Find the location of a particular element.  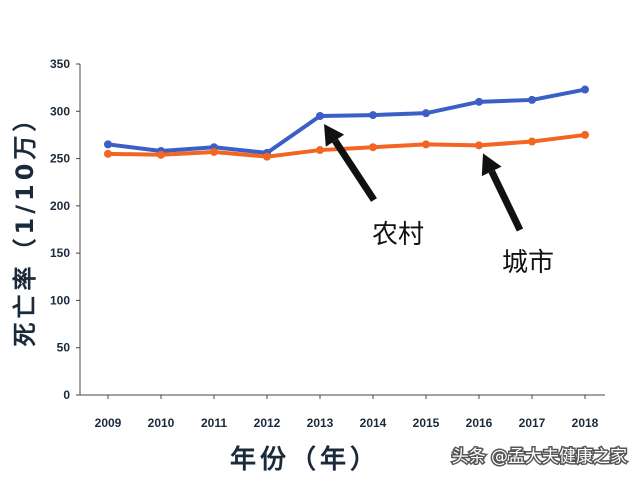

series-lines is located at coordinates (346, 123).